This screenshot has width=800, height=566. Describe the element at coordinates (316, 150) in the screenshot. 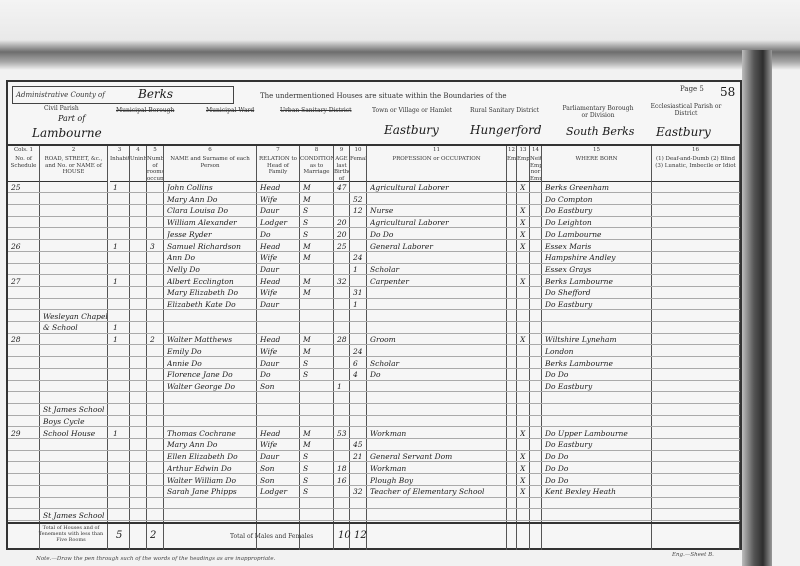

I see `column-number: 8` at that location.